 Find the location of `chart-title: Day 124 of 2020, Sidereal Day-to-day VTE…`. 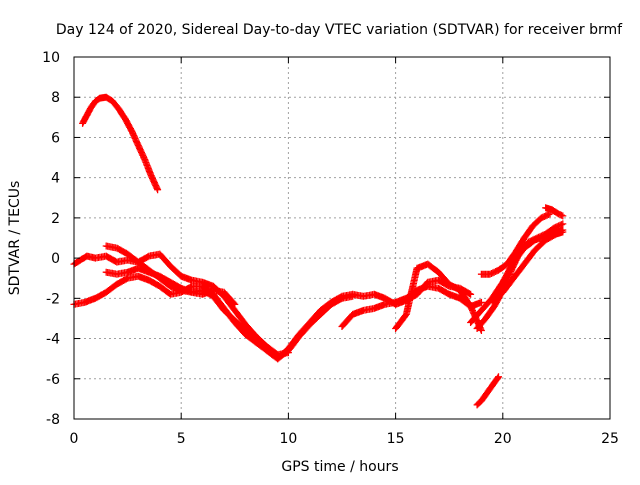

chart-title: Day 124 of 2020, Sidereal Day-to-day VTE… is located at coordinates (339, 30).